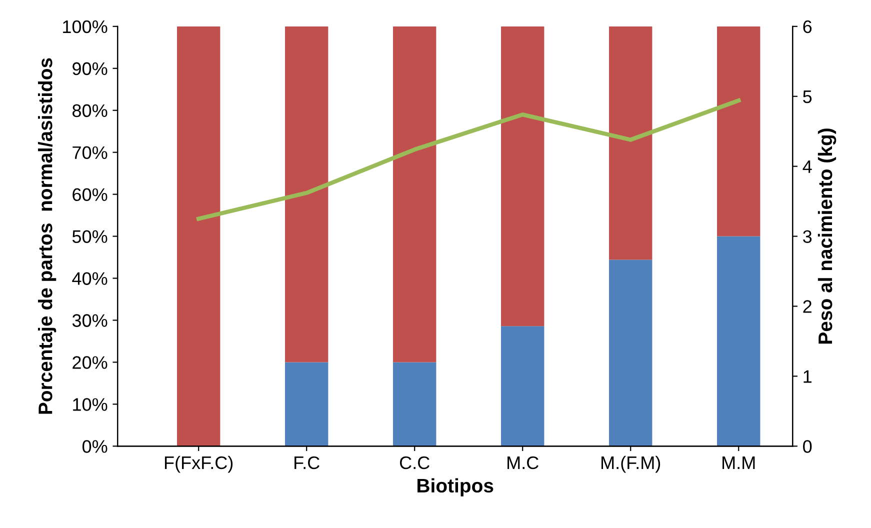 This screenshot has width=871, height=528. What do you see at coordinates (90, 69) in the screenshot?
I see `y-tick-label: 90%` at bounding box center [90, 69].